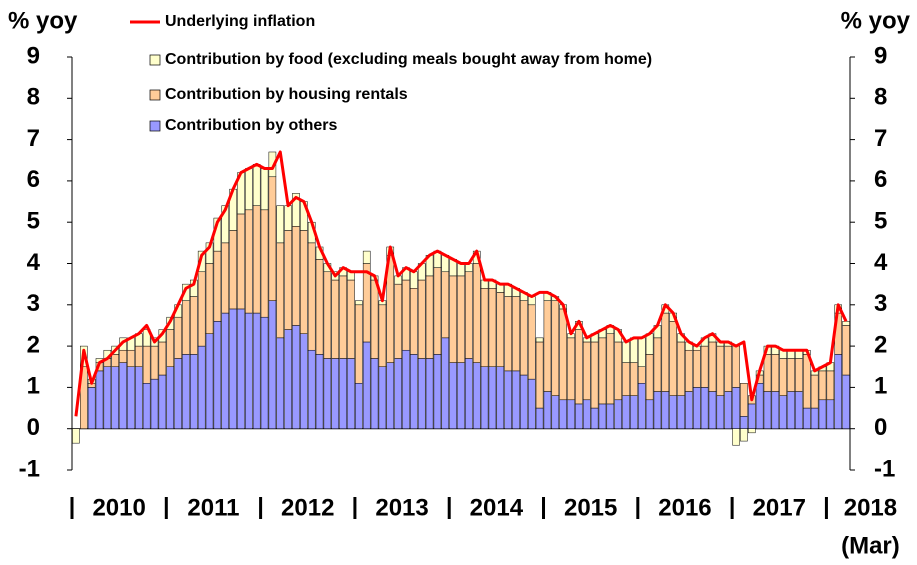 The image size is (917, 565). What do you see at coordinates (33, 344) in the screenshot?
I see `y-tick-label: 2` at bounding box center [33, 344].